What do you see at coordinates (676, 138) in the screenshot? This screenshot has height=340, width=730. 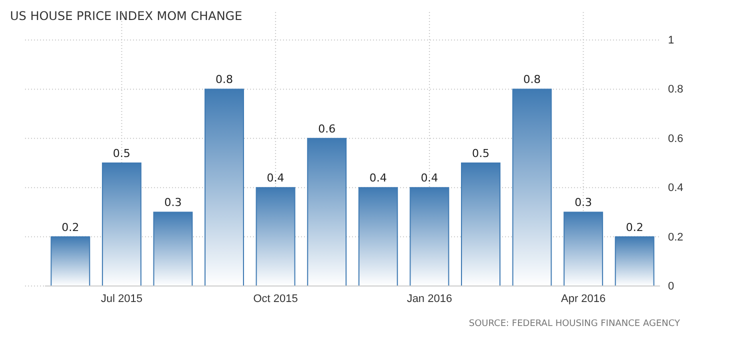 I see `y-tick-label: 0.6` at bounding box center [676, 138].